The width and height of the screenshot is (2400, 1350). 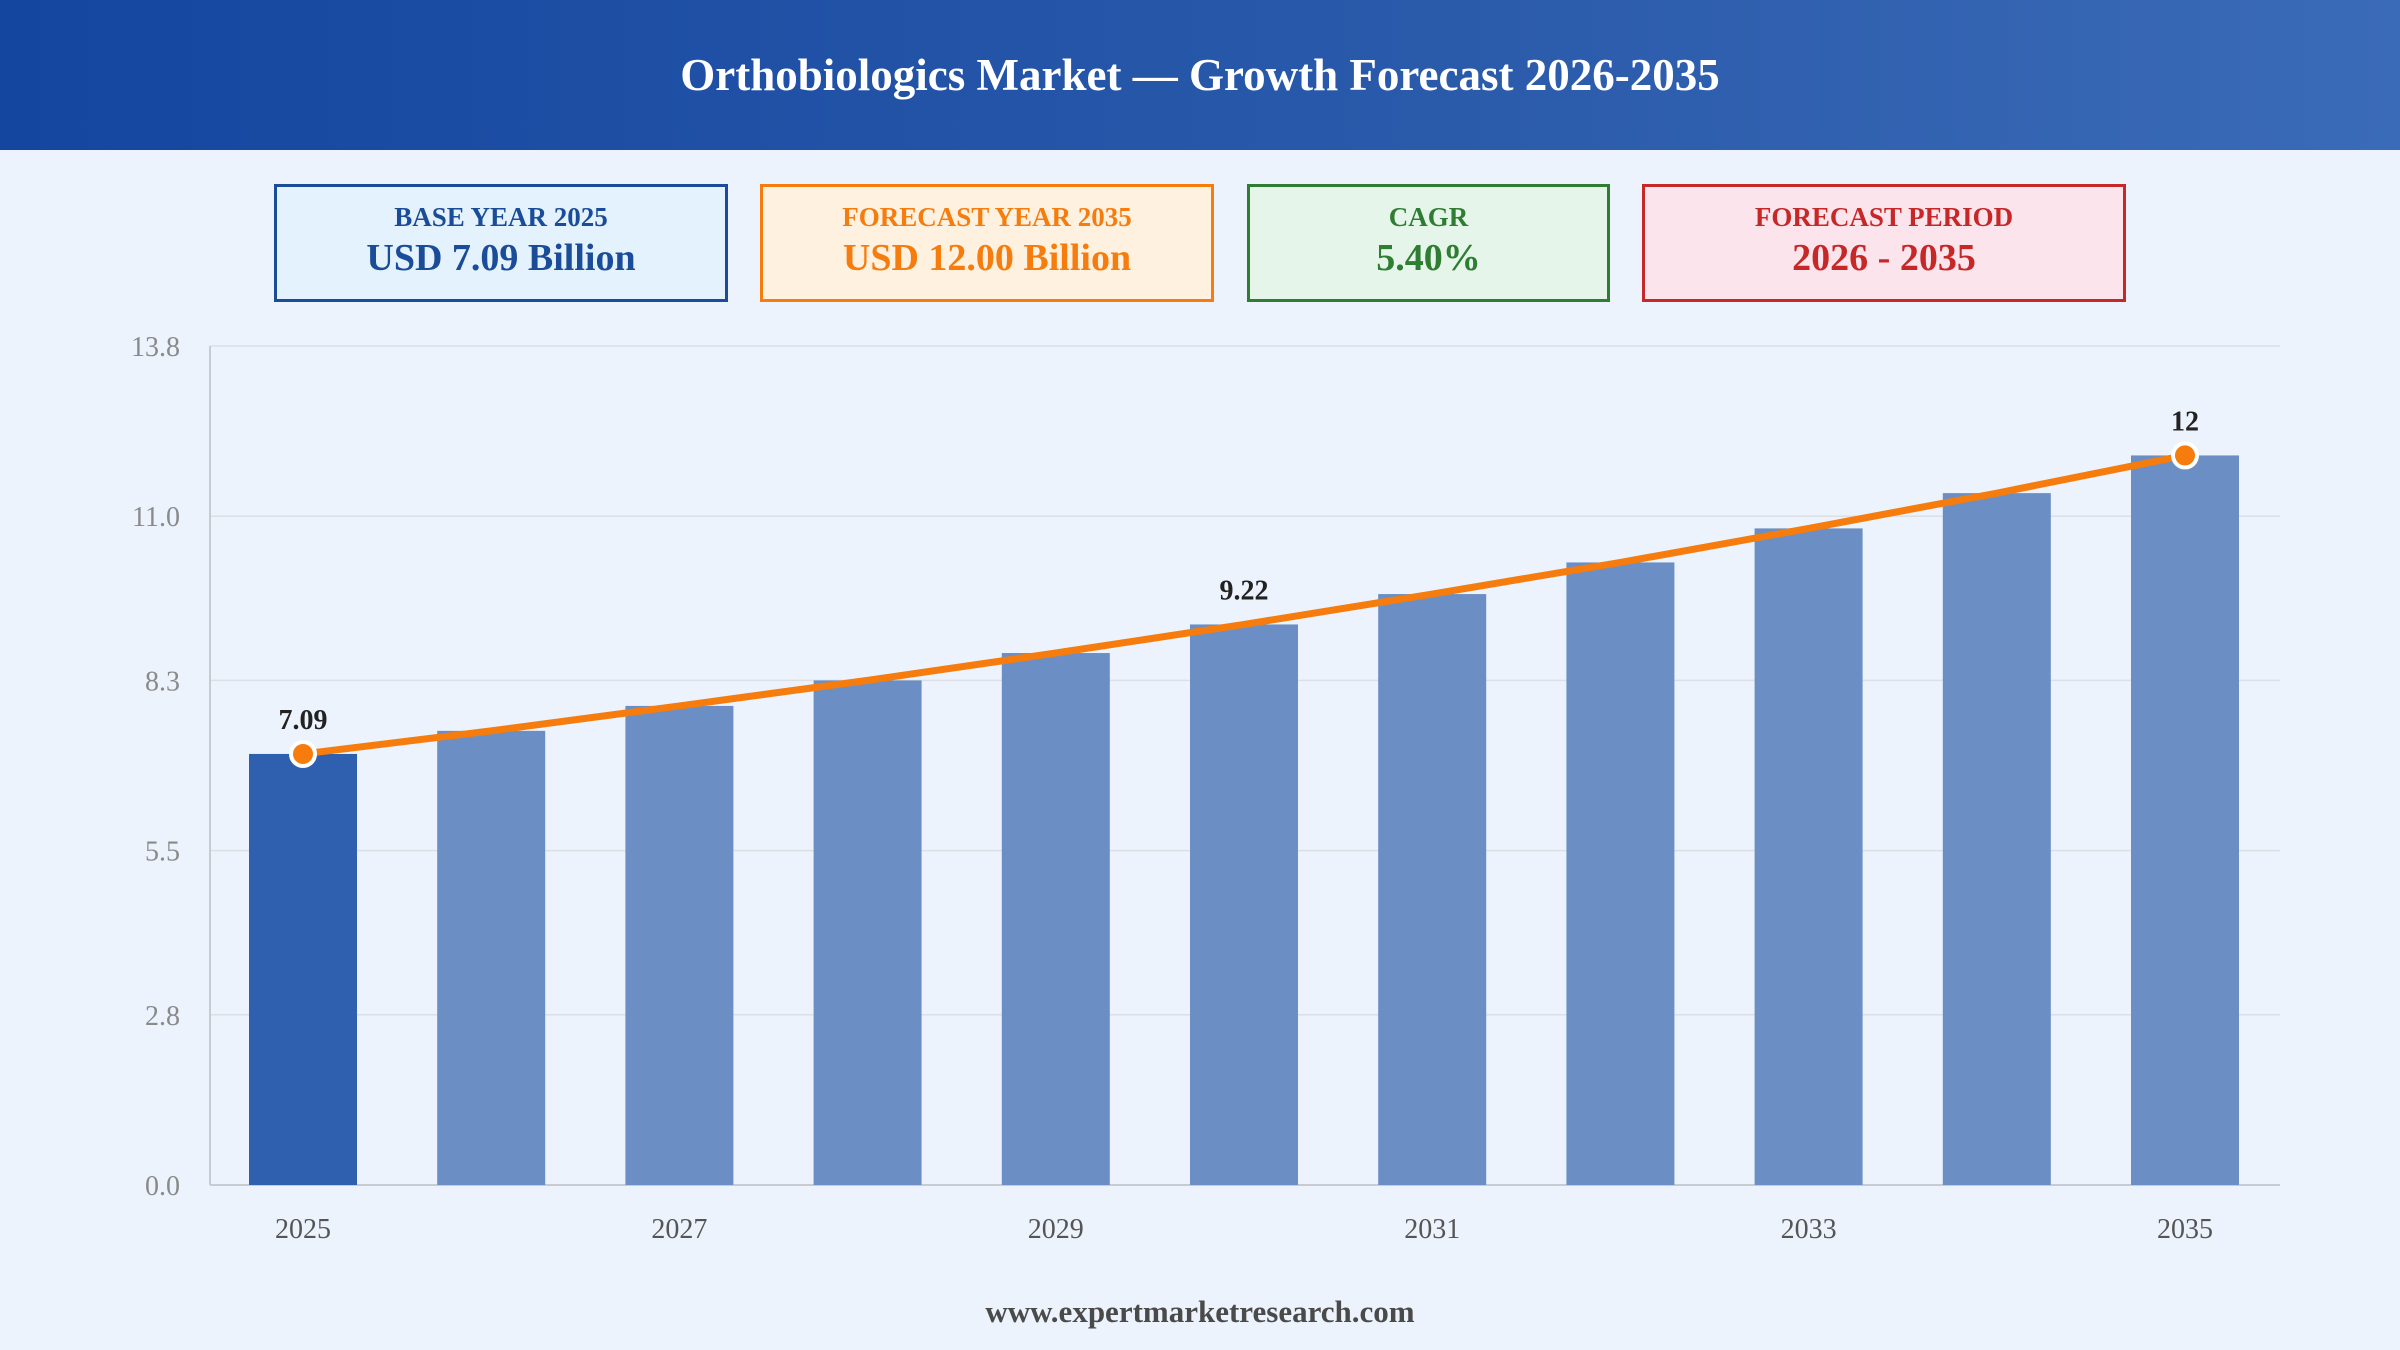 I want to click on base-year-label: BASE YEAR 2025, so click(x=501, y=217).